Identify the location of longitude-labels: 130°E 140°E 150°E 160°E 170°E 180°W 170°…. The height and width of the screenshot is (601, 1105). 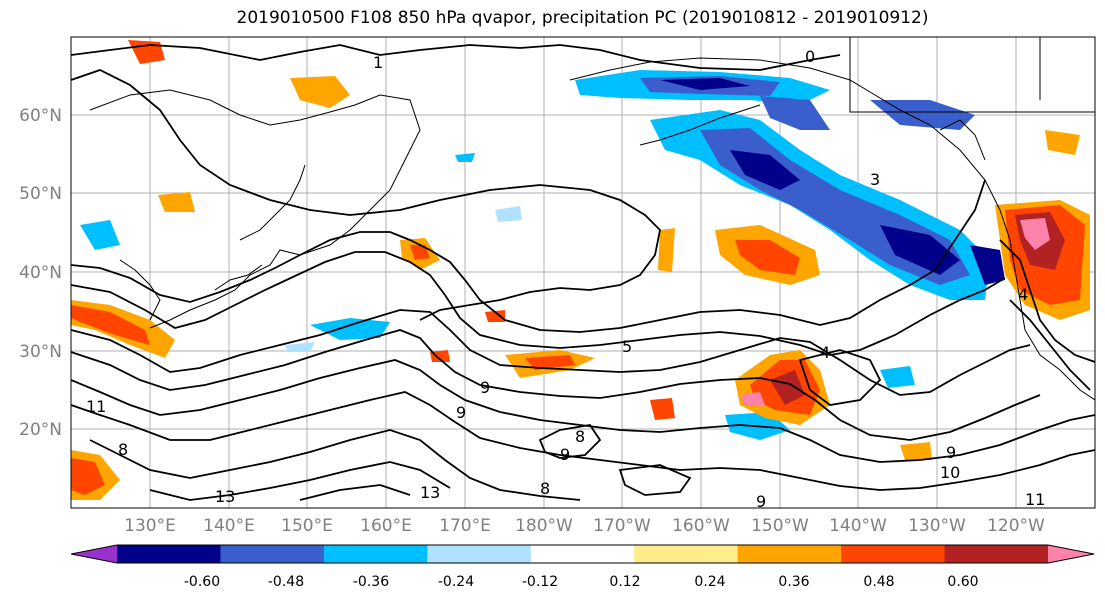
(584, 526).